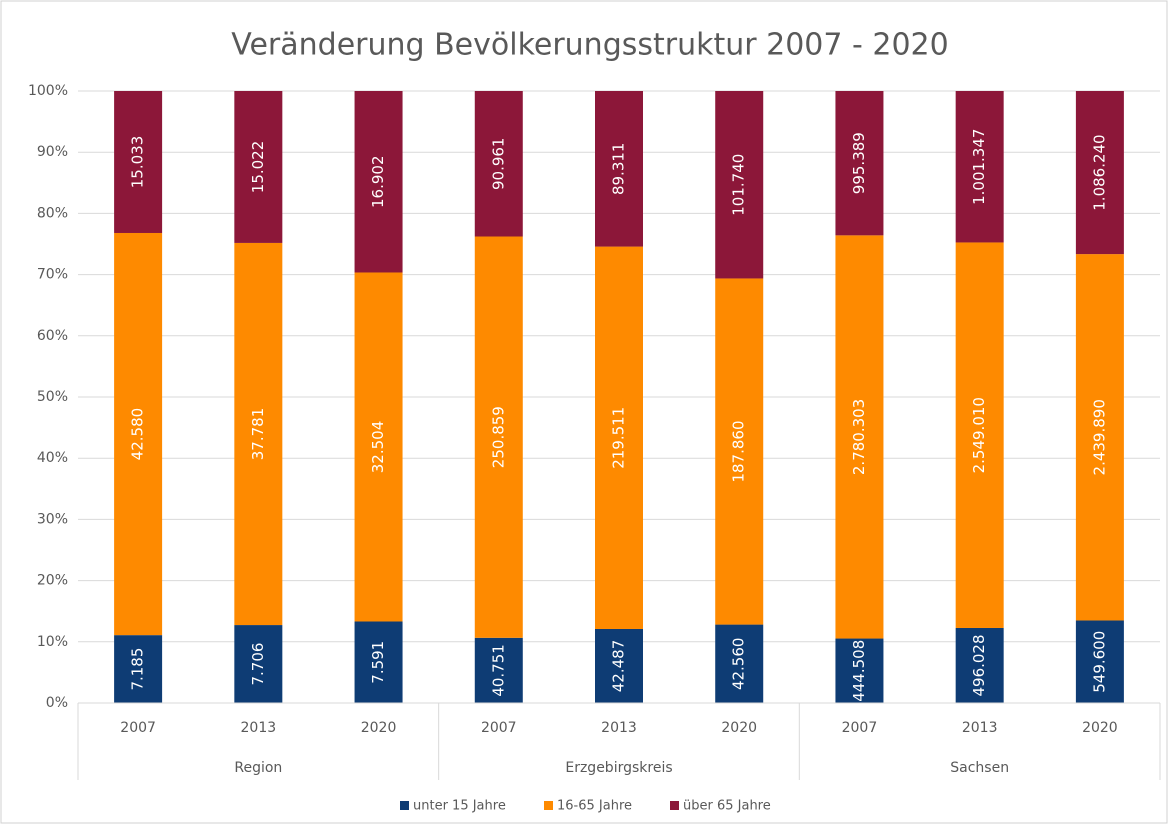  I want to click on value-label: 15.033, so click(138, 162).